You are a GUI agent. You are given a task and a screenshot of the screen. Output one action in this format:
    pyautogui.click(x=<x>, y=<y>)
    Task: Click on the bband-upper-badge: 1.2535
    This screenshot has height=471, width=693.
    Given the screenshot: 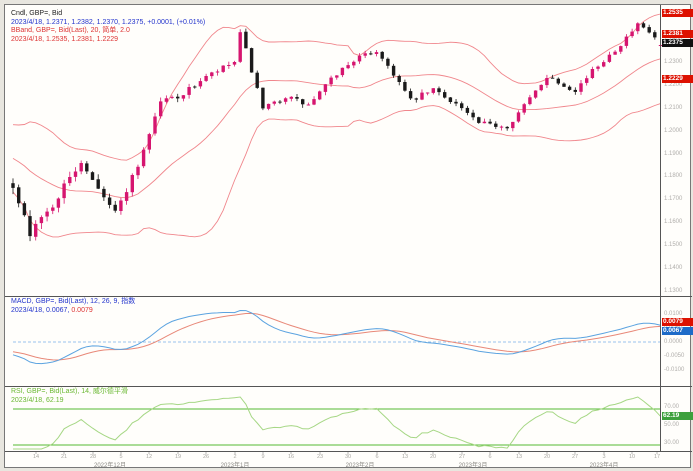 What is the action you would take?
    pyautogui.click(x=677, y=13)
    